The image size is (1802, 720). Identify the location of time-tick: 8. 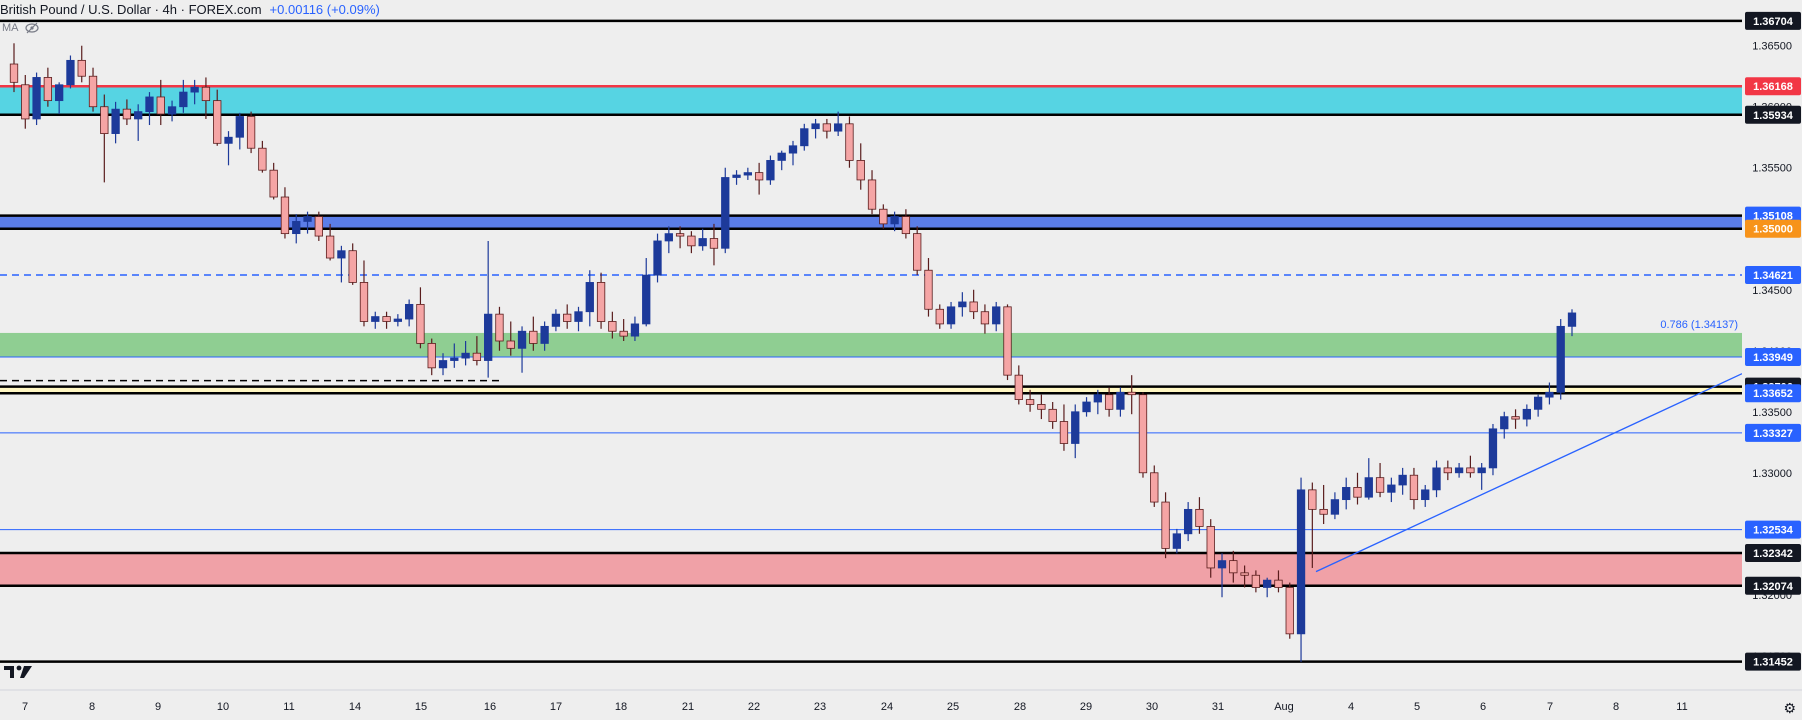
(92, 707).